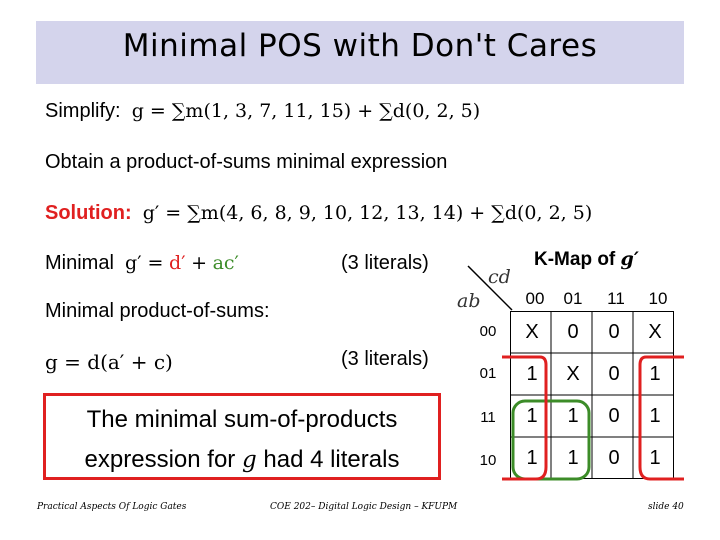  I want to click on kmap-col-header: 00, so click(535, 298).